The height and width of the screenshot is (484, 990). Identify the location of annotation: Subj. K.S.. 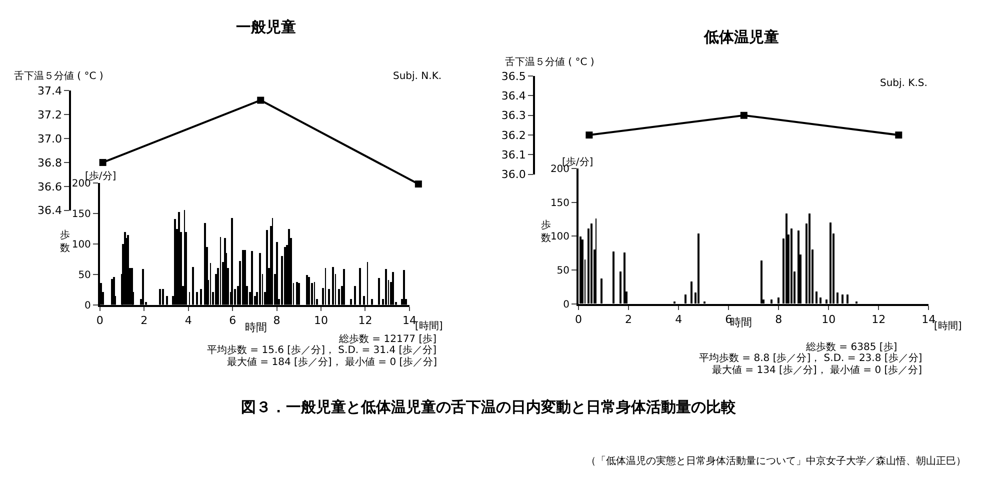
(904, 83).